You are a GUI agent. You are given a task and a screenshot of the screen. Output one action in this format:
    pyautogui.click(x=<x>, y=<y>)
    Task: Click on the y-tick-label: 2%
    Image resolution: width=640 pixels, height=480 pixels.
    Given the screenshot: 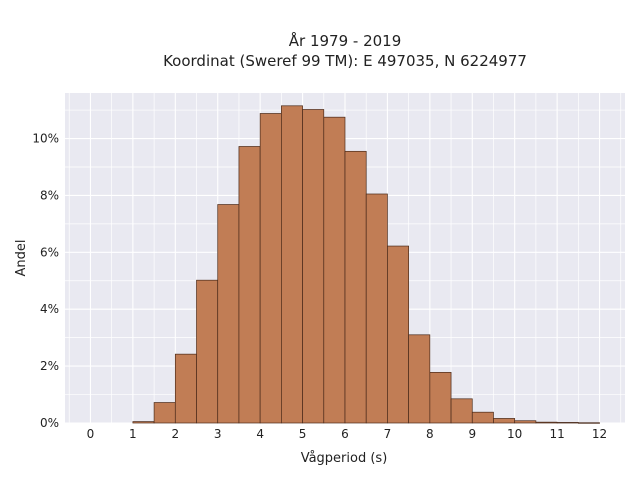 What is the action you would take?
    pyautogui.click(x=49, y=366)
    